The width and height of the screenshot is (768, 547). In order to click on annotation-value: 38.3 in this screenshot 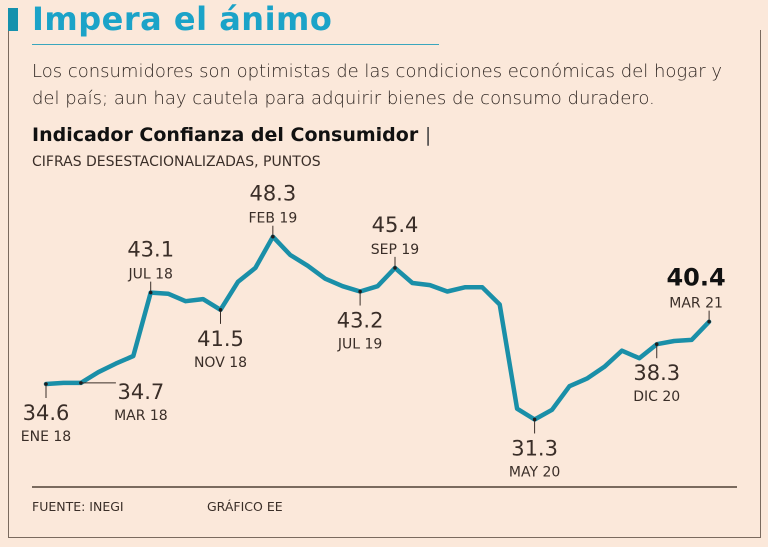, I will do `click(656, 373)`.